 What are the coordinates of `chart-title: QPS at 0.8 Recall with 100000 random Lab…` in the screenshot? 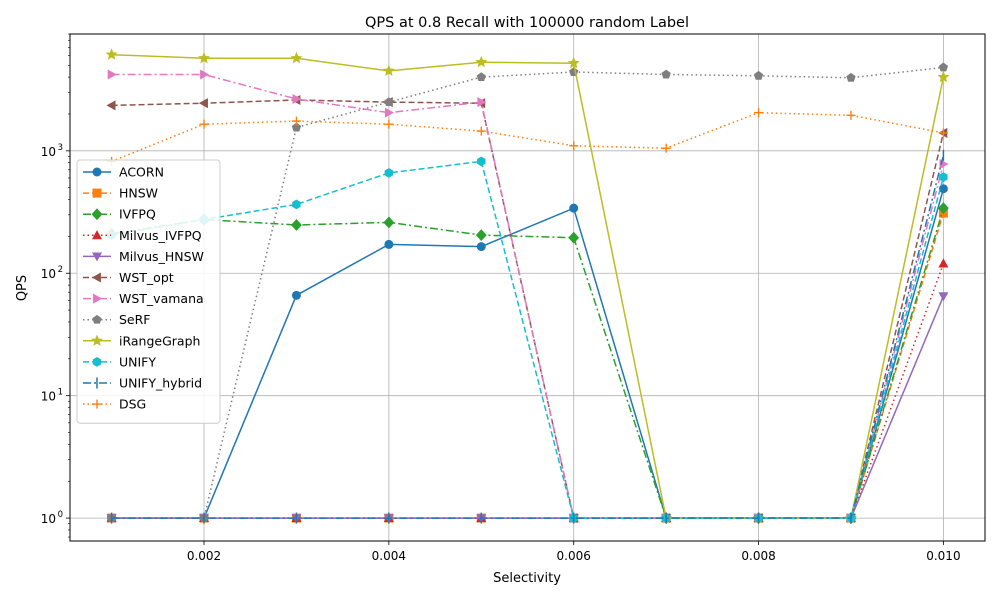 It's located at (527, 23).